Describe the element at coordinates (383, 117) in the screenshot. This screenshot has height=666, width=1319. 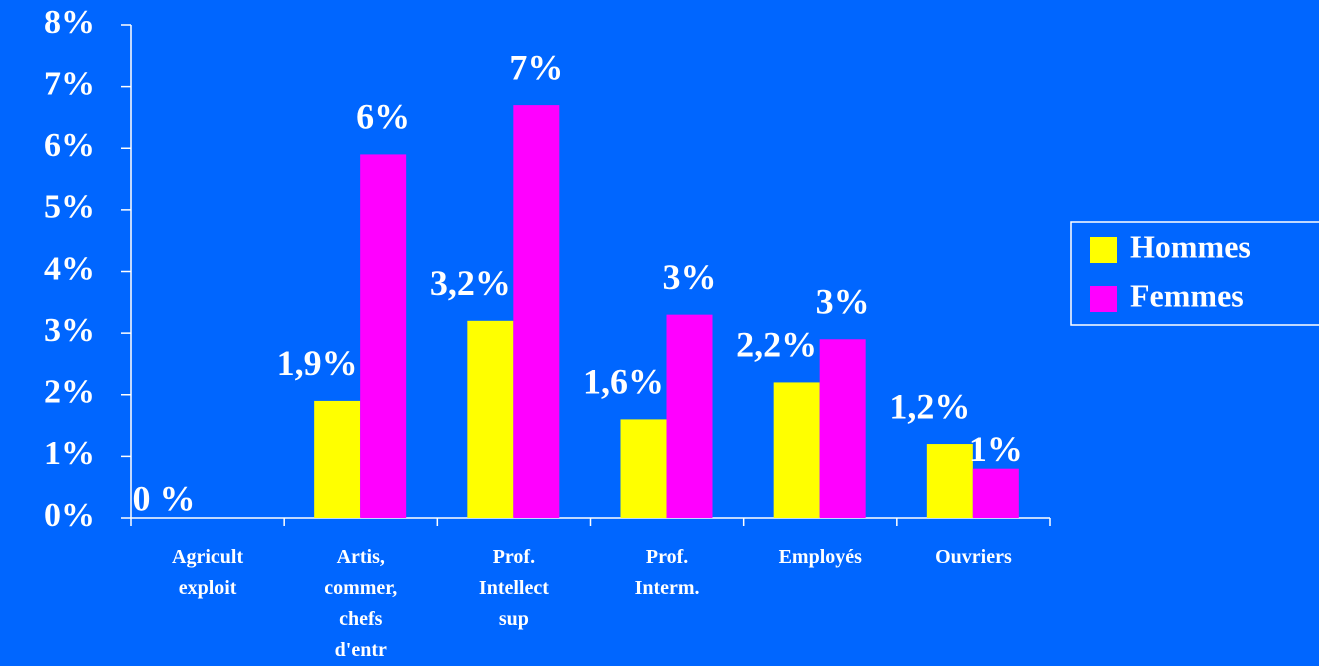
I see `value-label: 6%` at that location.